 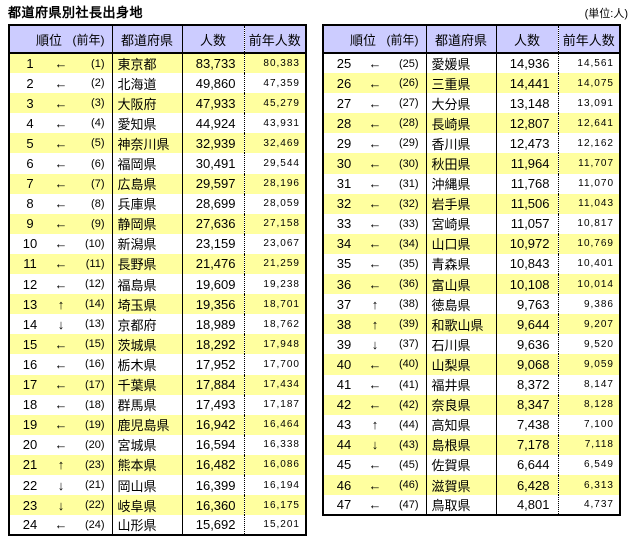 I want to click on table-row: 30 ← (30) 秋田県 11,964 11,707, so click(x=471, y=163).